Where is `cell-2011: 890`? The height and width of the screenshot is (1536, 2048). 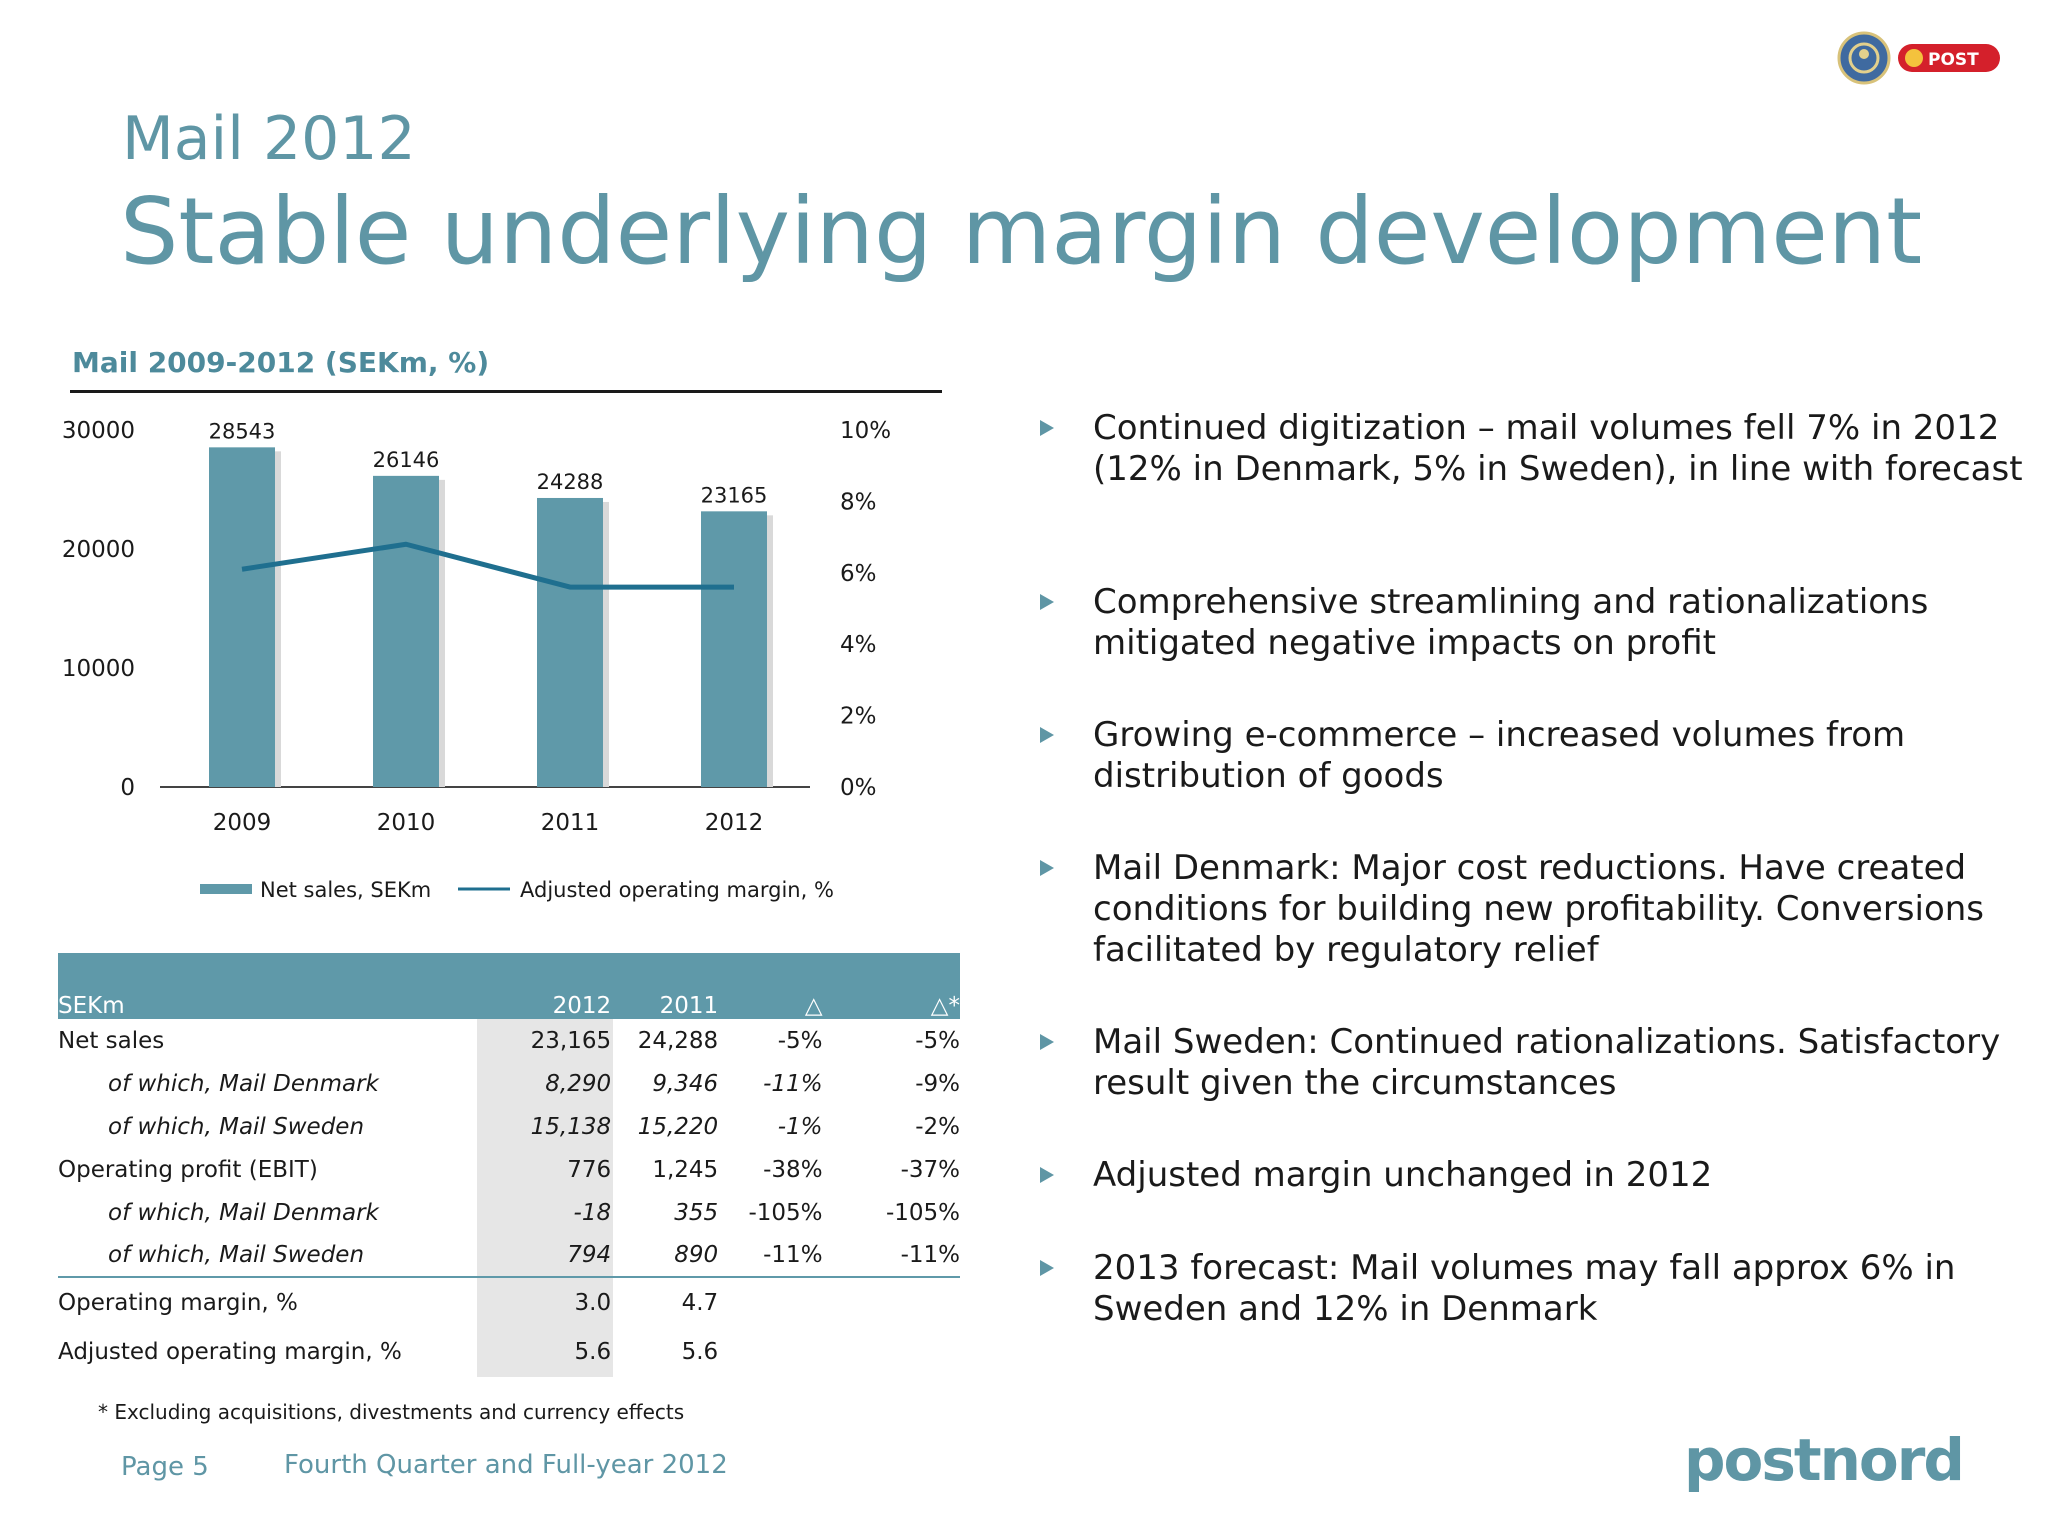 cell-2011: 890 is located at coordinates (666, 1256).